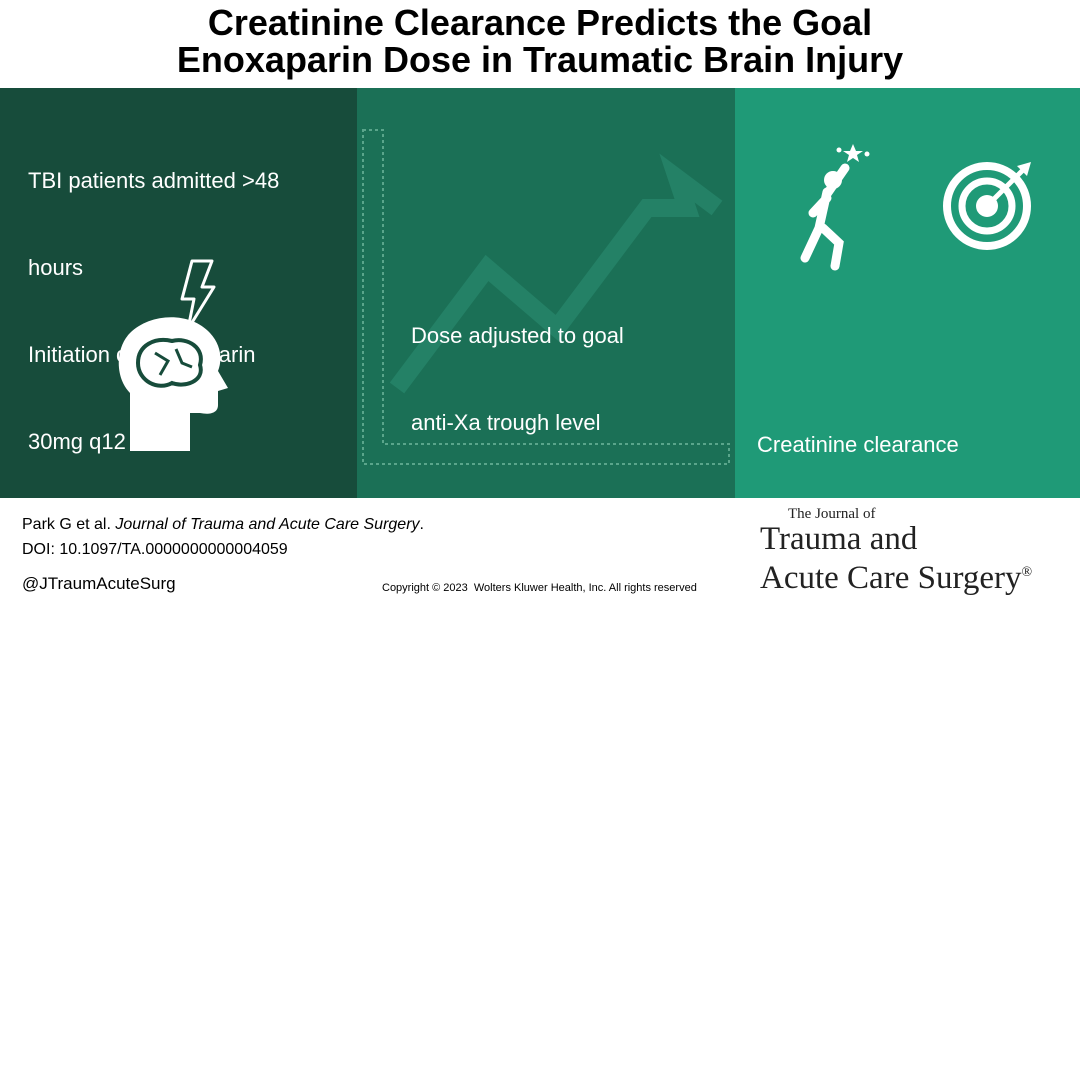  I want to click on title-line: Creatinine Clearance Predicts the Goal, so click(540, 22).